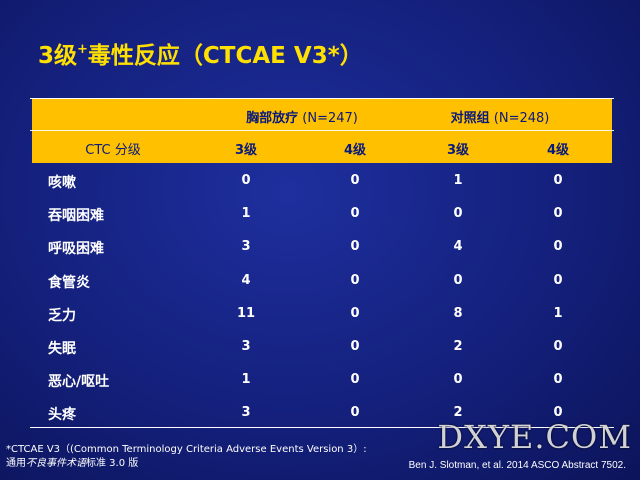 The width and height of the screenshot is (640, 480). I want to click on row-label: 呼吸困难, so click(76, 249).